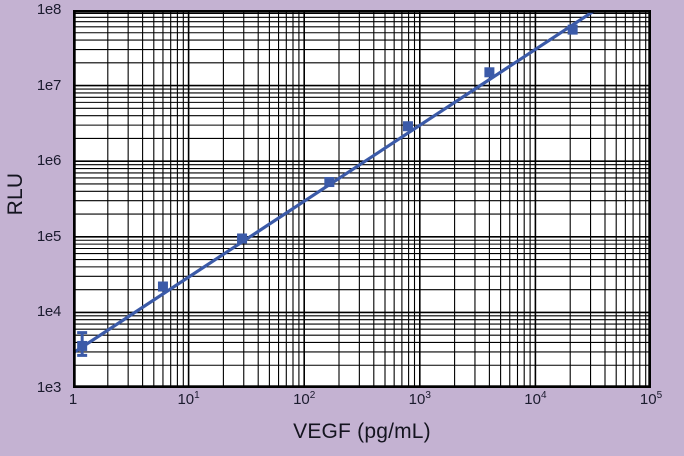  Describe the element at coordinates (651, 399) in the screenshot. I see `x-tick-label: 10⁵` at that location.